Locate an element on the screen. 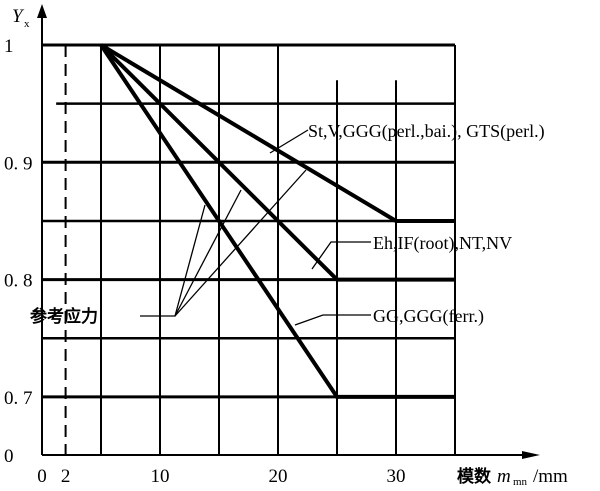 This screenshot has height=491, width=600. x-axis-label-cn: 模数 is located at coordinates (474, 476).